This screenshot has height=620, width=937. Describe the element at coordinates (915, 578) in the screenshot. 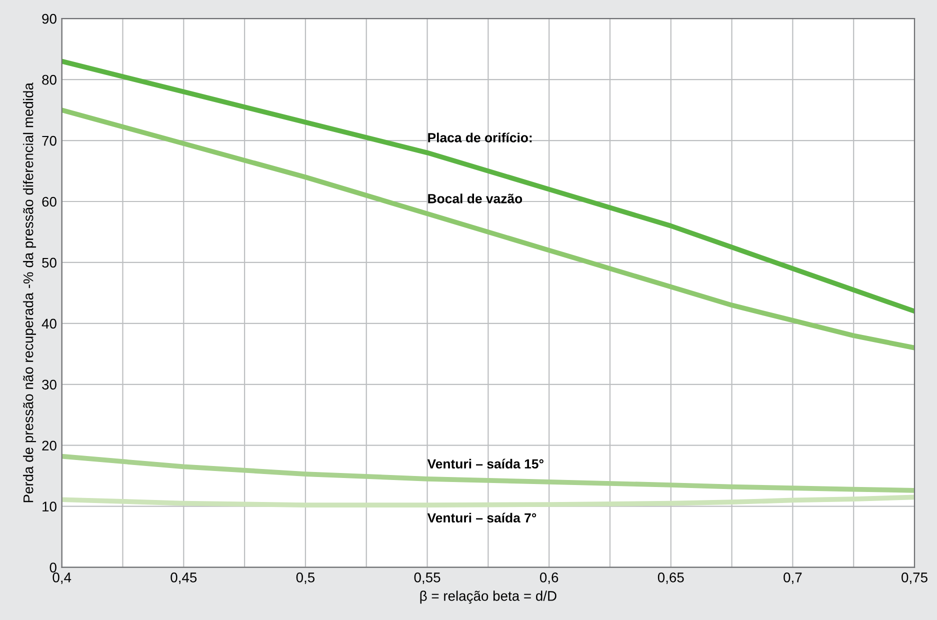

I see `x-tick-label: 0,75` at that location.